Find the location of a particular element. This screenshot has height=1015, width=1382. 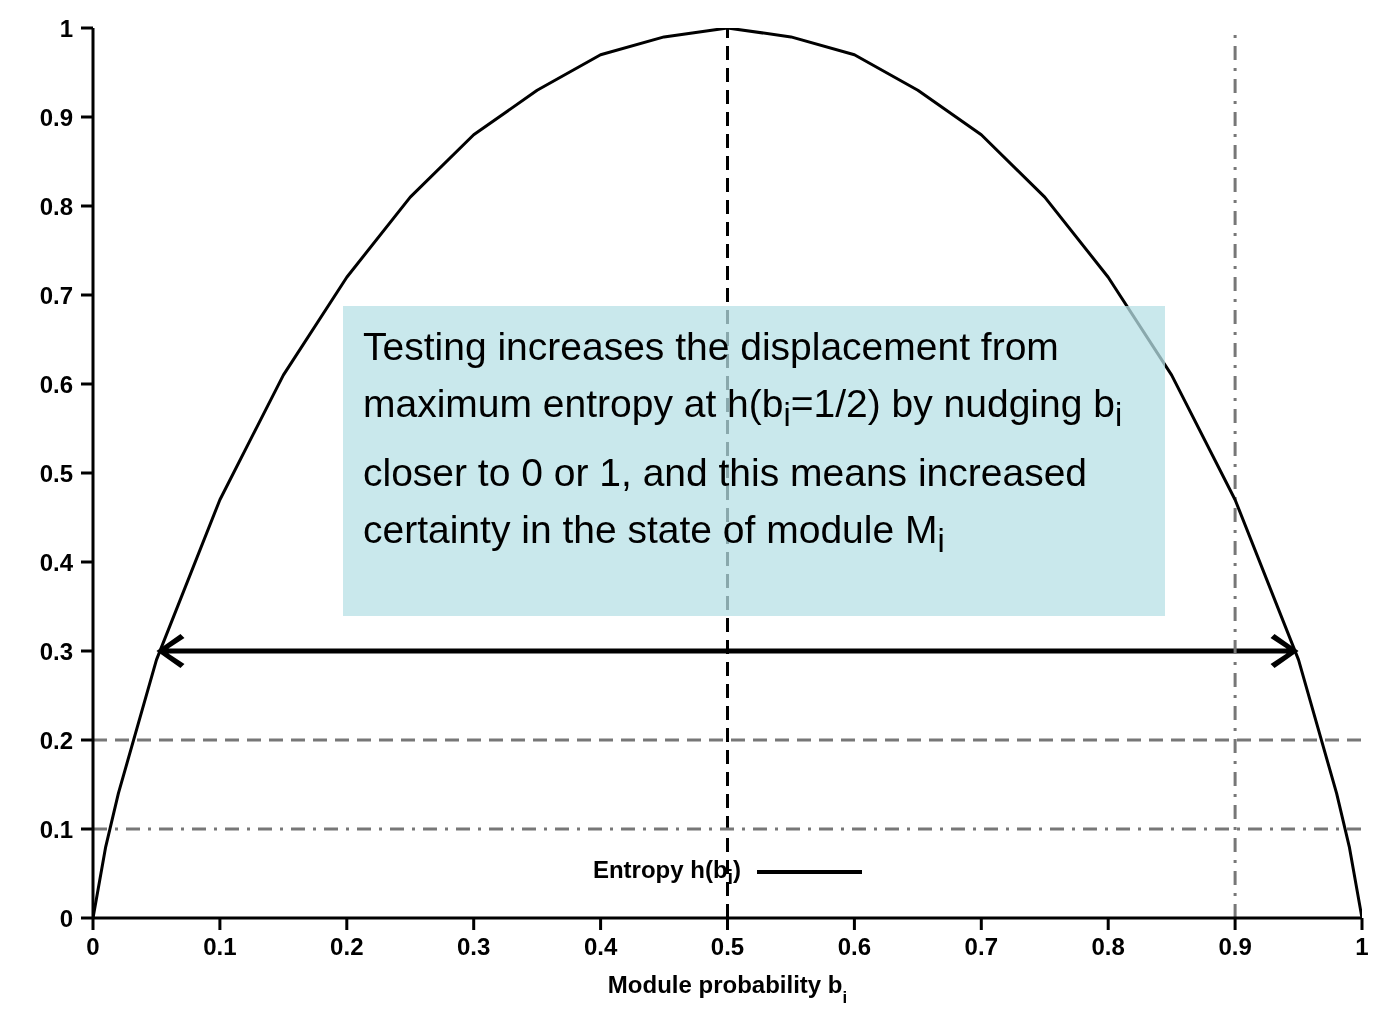

x-axis-title: Module probability b$_{i}$ is located at coordinates (727, 989).